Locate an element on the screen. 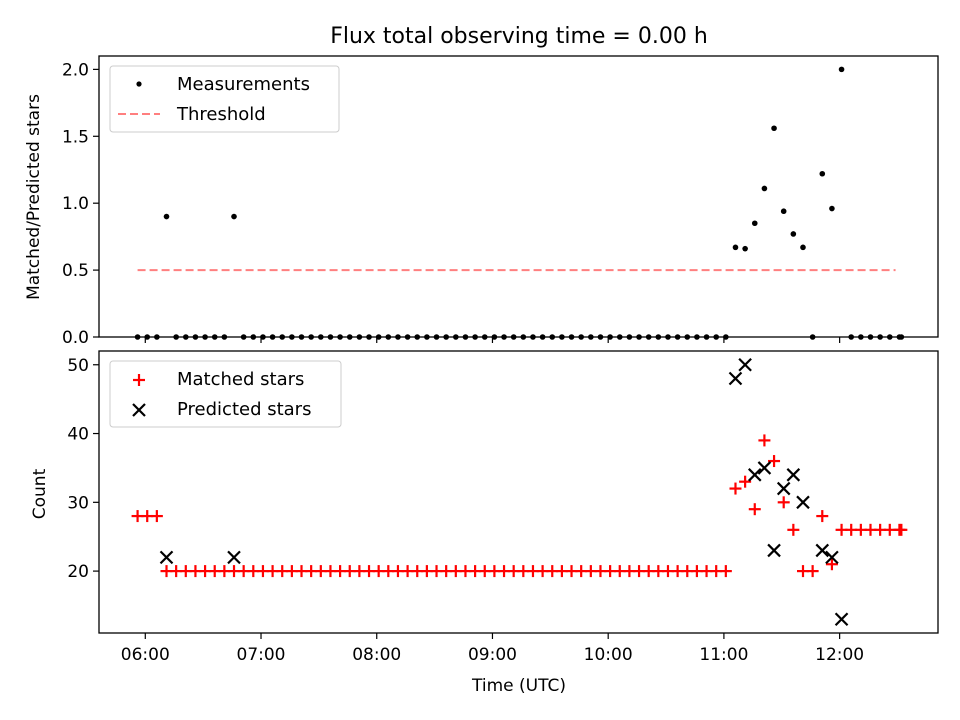  bottom-y-tick-label: 30 is located at coordinates (78, 503).